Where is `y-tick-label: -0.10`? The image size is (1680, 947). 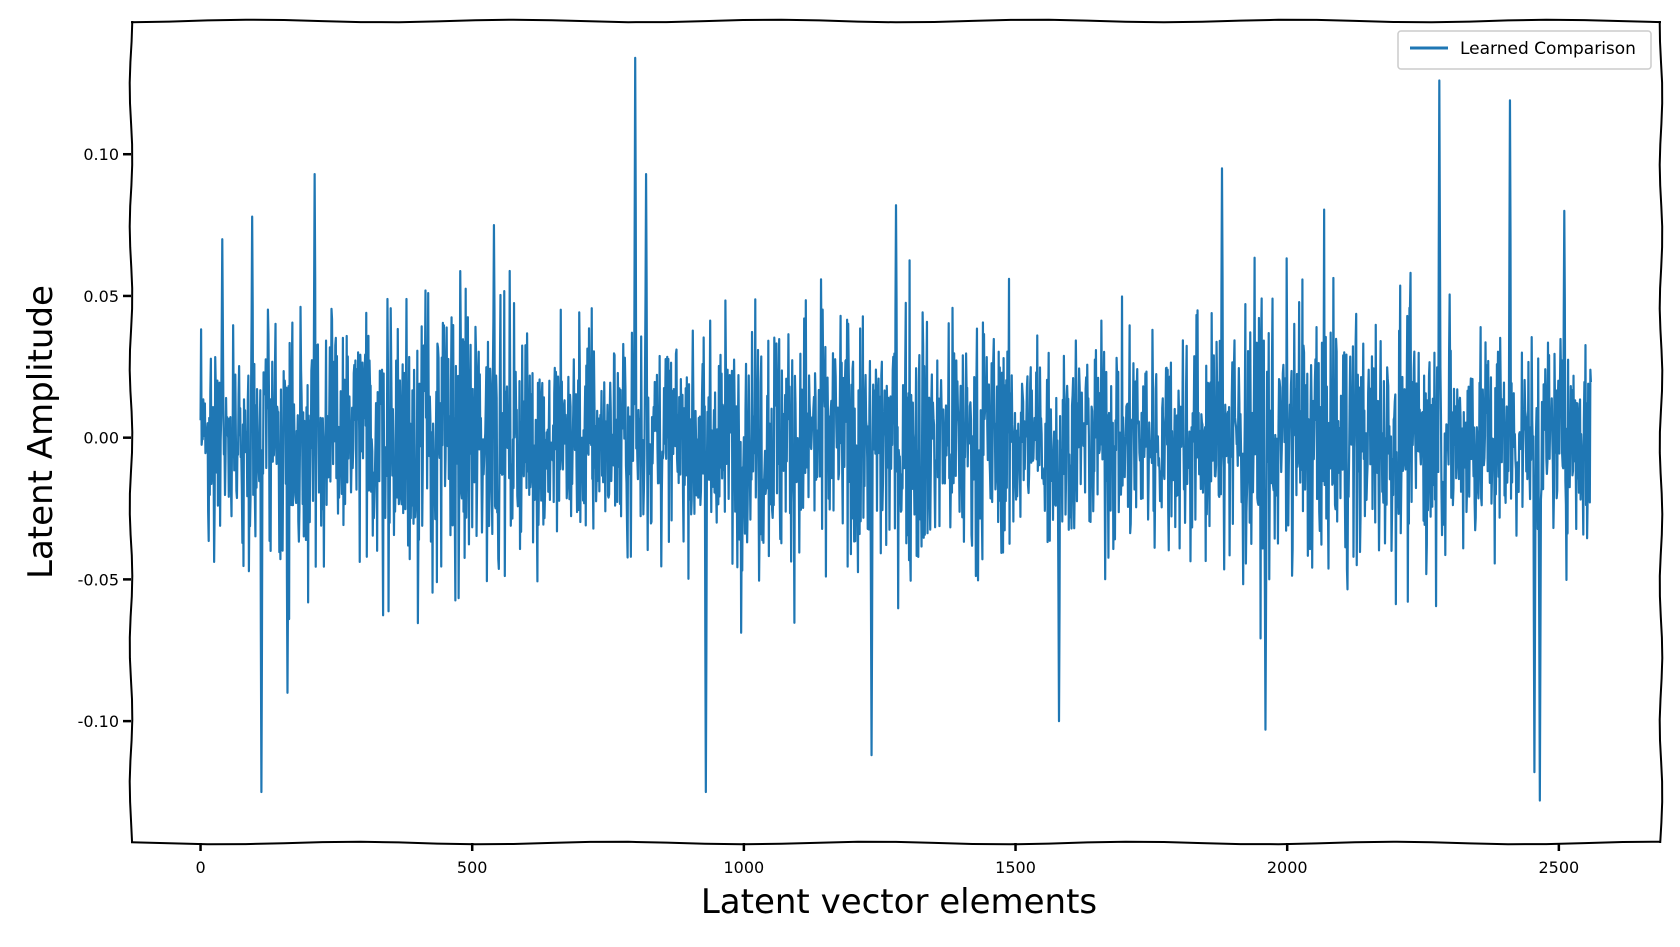
y-tick-label: -0.10 is located at coordinates (98, 721).